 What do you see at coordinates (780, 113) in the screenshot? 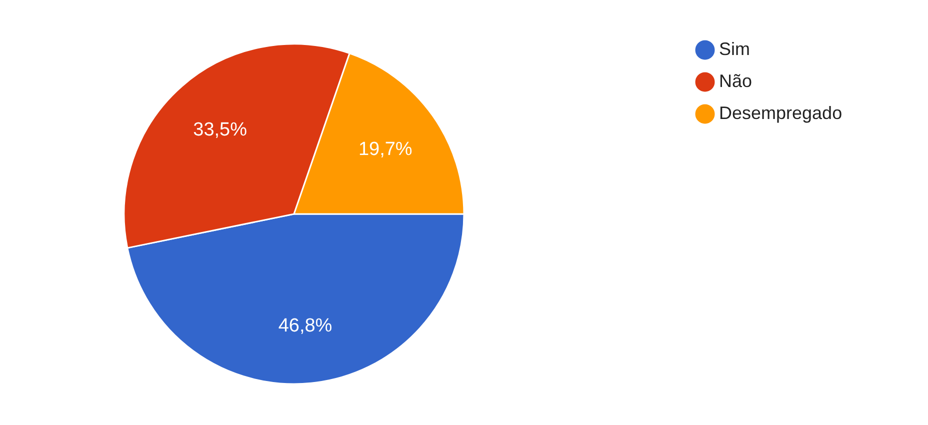
I see `legend-label: Desempregado` at bounding box center [780, 113].